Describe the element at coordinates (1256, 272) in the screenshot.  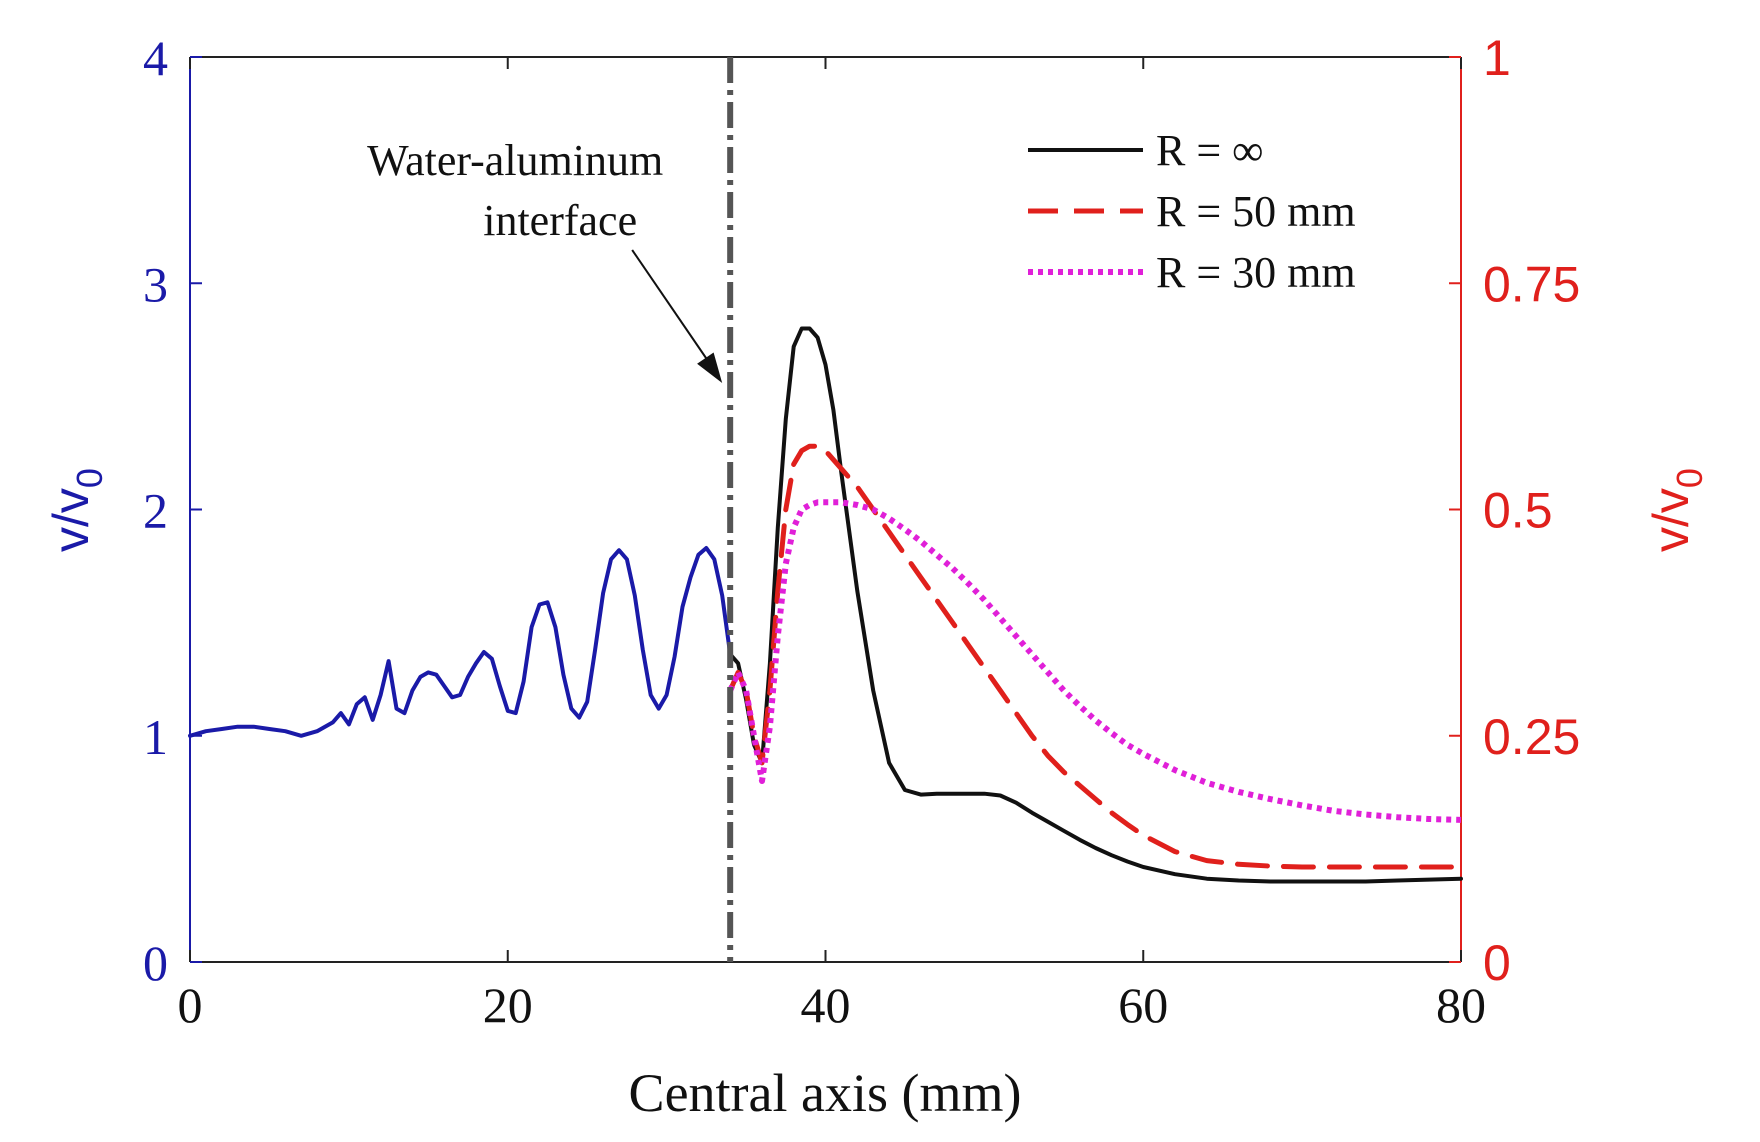
I see `legend-label: R = 30 mm` at that location.